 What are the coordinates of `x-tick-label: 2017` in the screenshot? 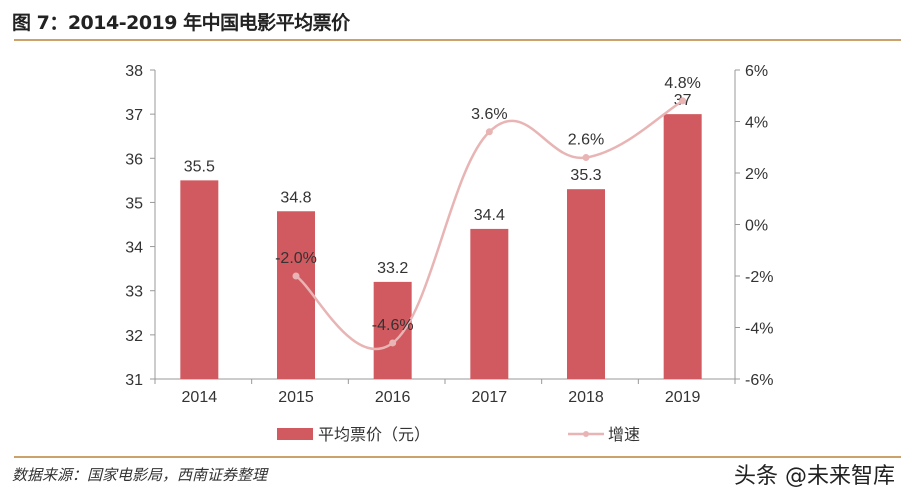 It's located at (490, 397).